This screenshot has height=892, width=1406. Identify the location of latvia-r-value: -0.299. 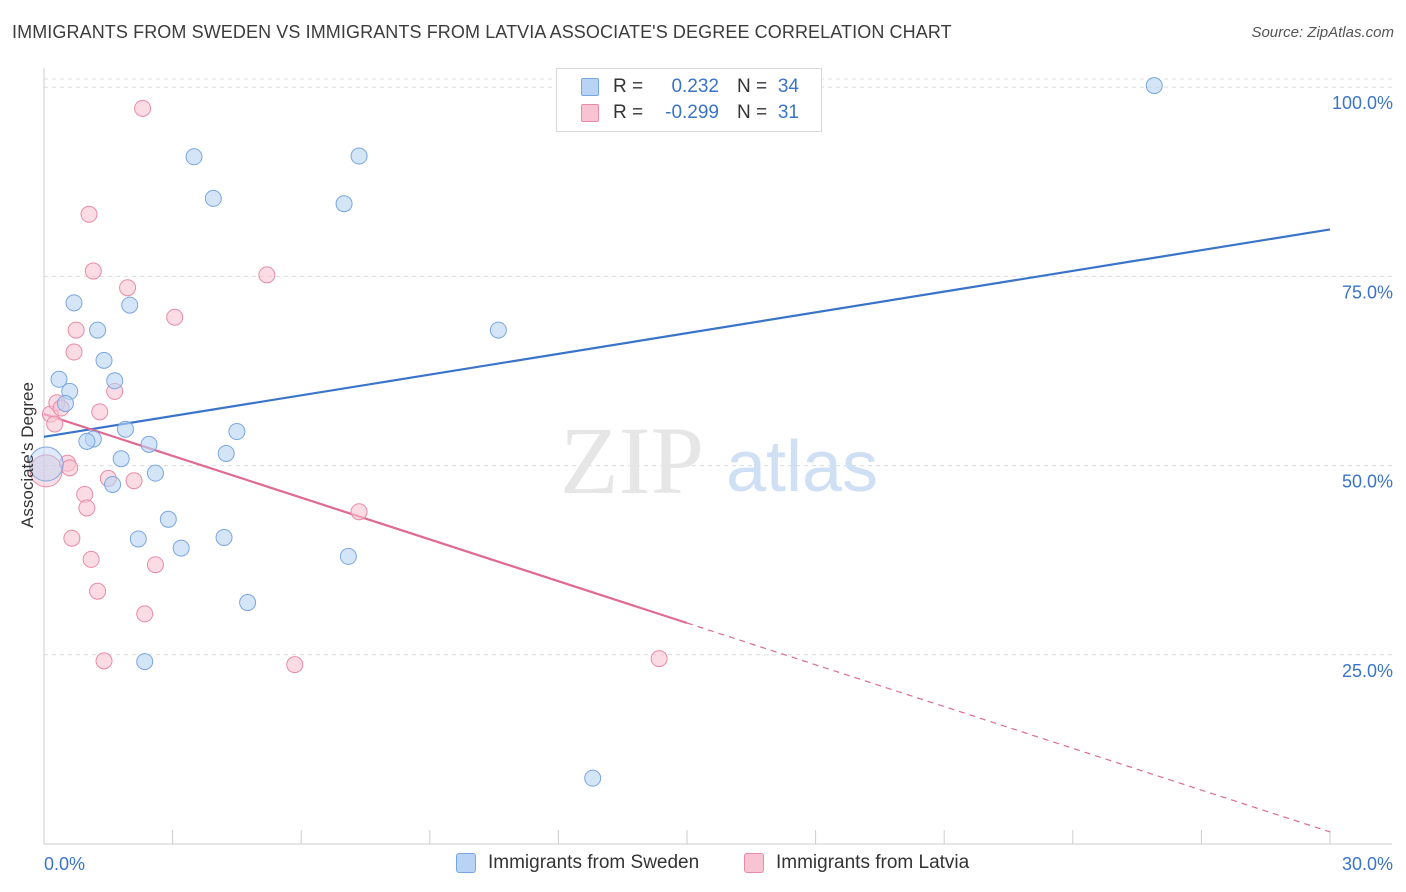
(692, 112).